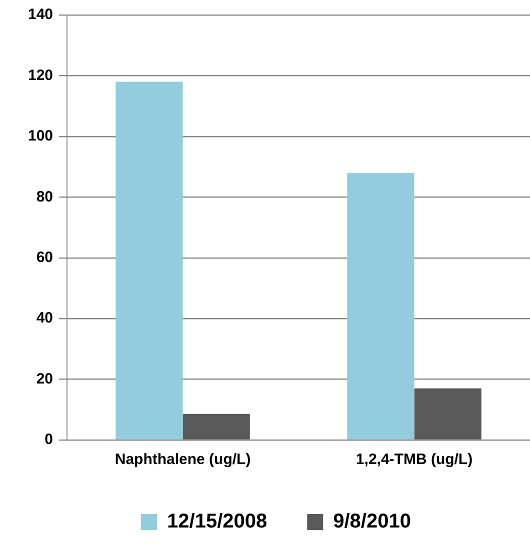  I want to click on x-tick-label: Naphthalene (ug/L), so click(182, 459).